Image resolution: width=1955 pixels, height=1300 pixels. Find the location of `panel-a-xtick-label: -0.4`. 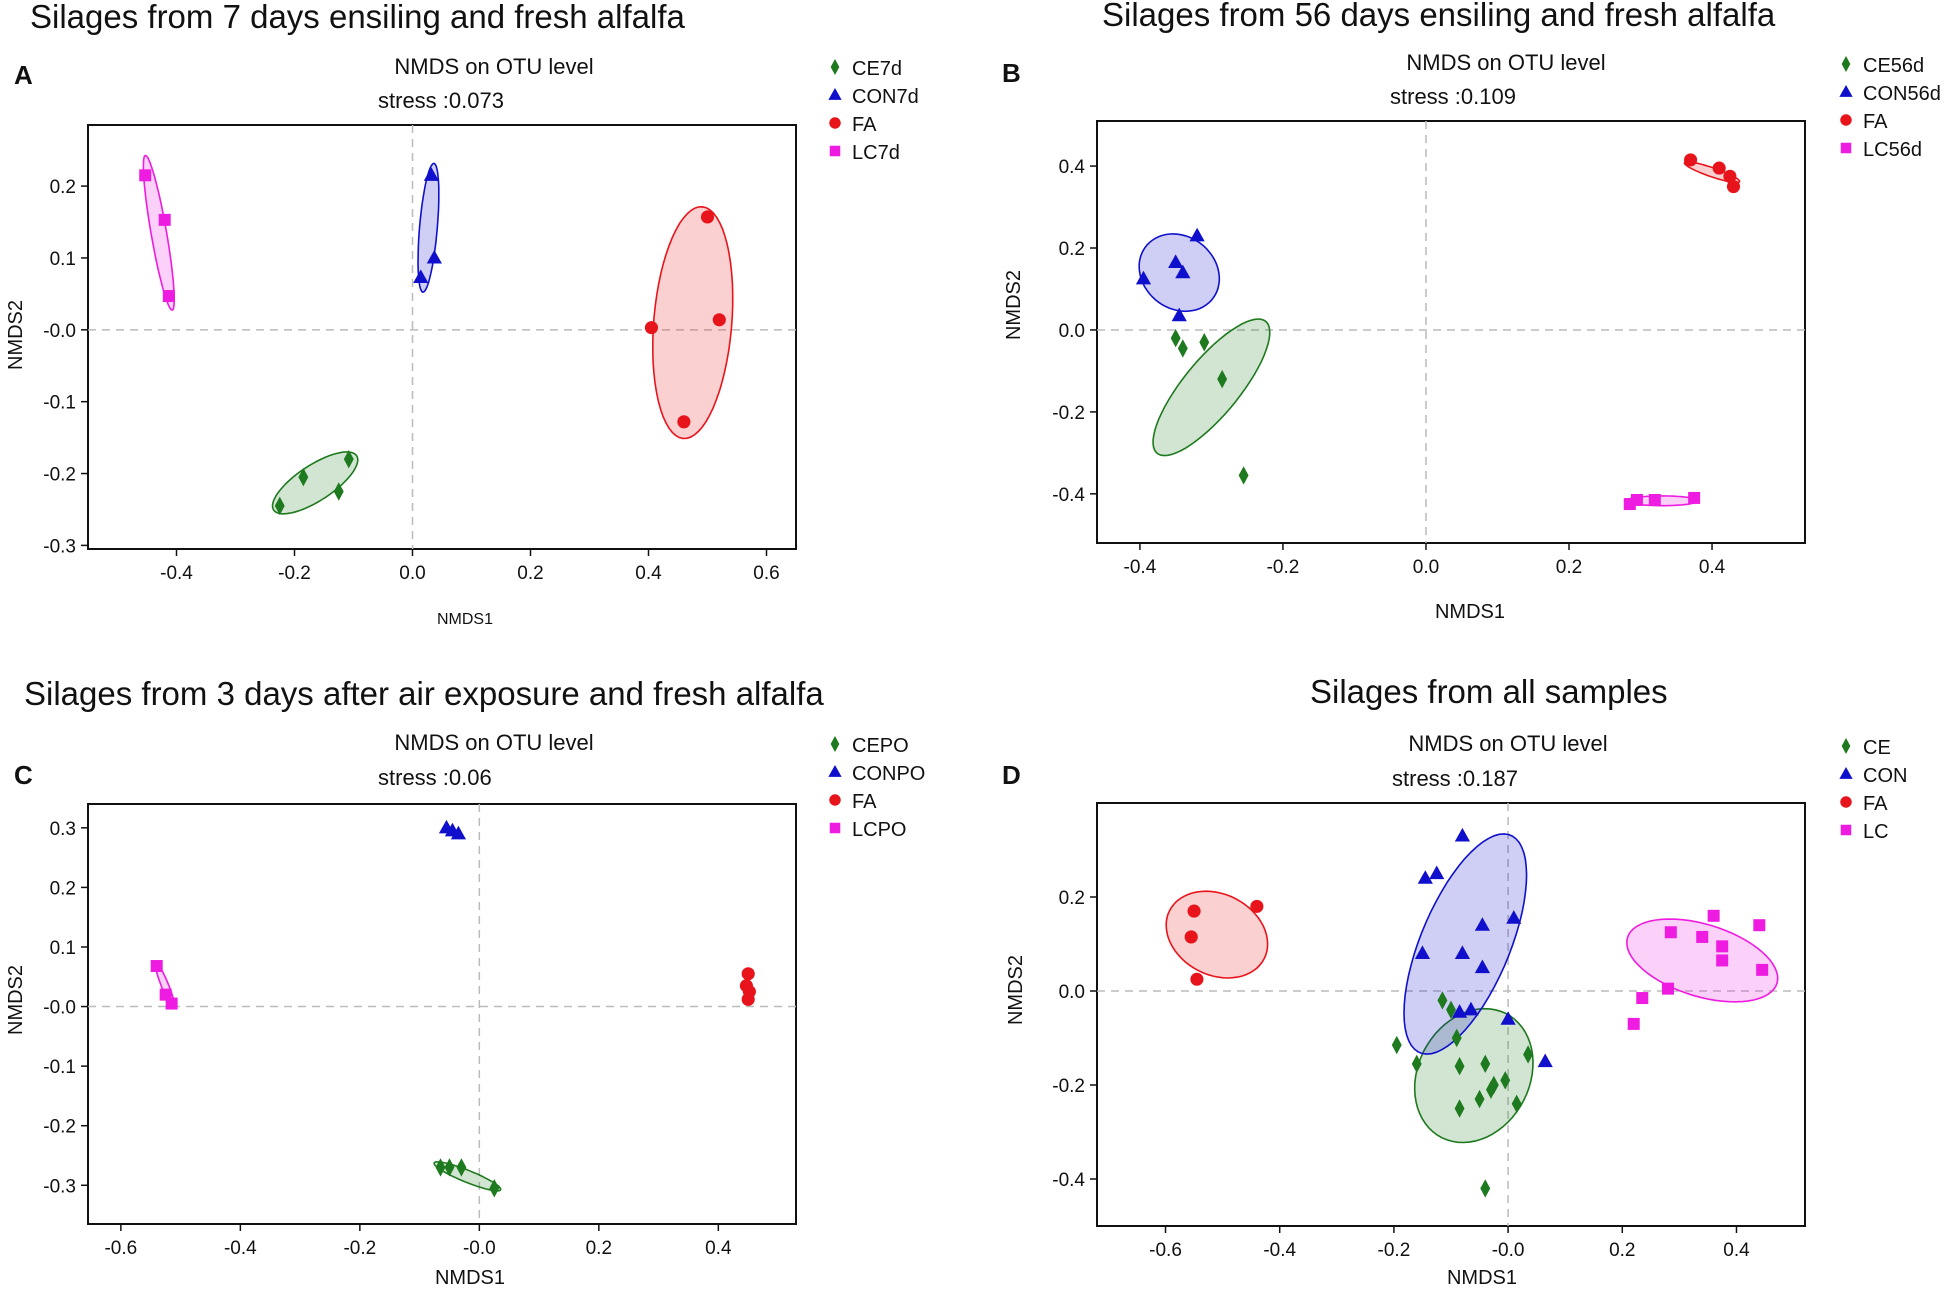

panel-a-xtick-label: -0.4 is located at coordinates (176, 573).